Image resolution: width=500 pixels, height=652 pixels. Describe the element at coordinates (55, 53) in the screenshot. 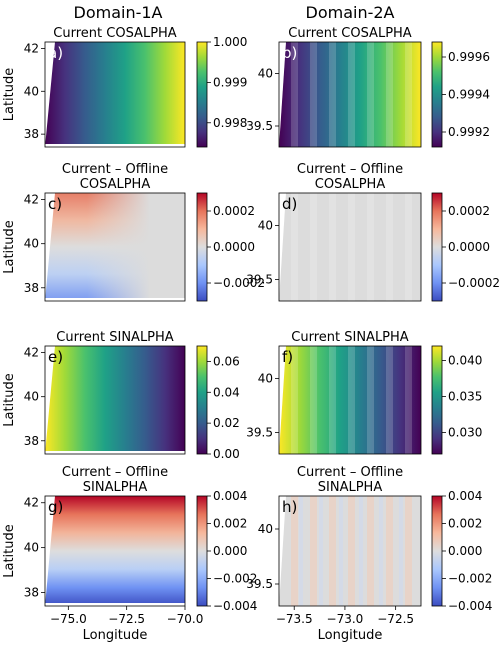

I see `panel-letter: a)` at that location.